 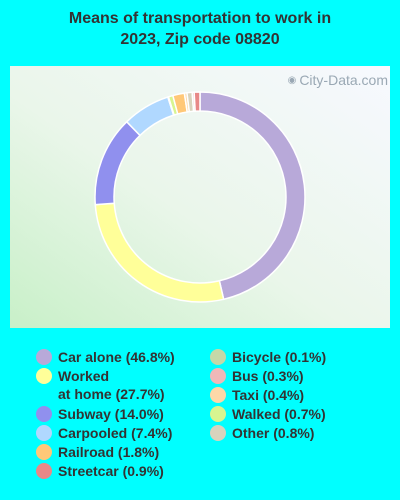 I want to click on donut-slice-carpooled, so click(x=150, y=116).